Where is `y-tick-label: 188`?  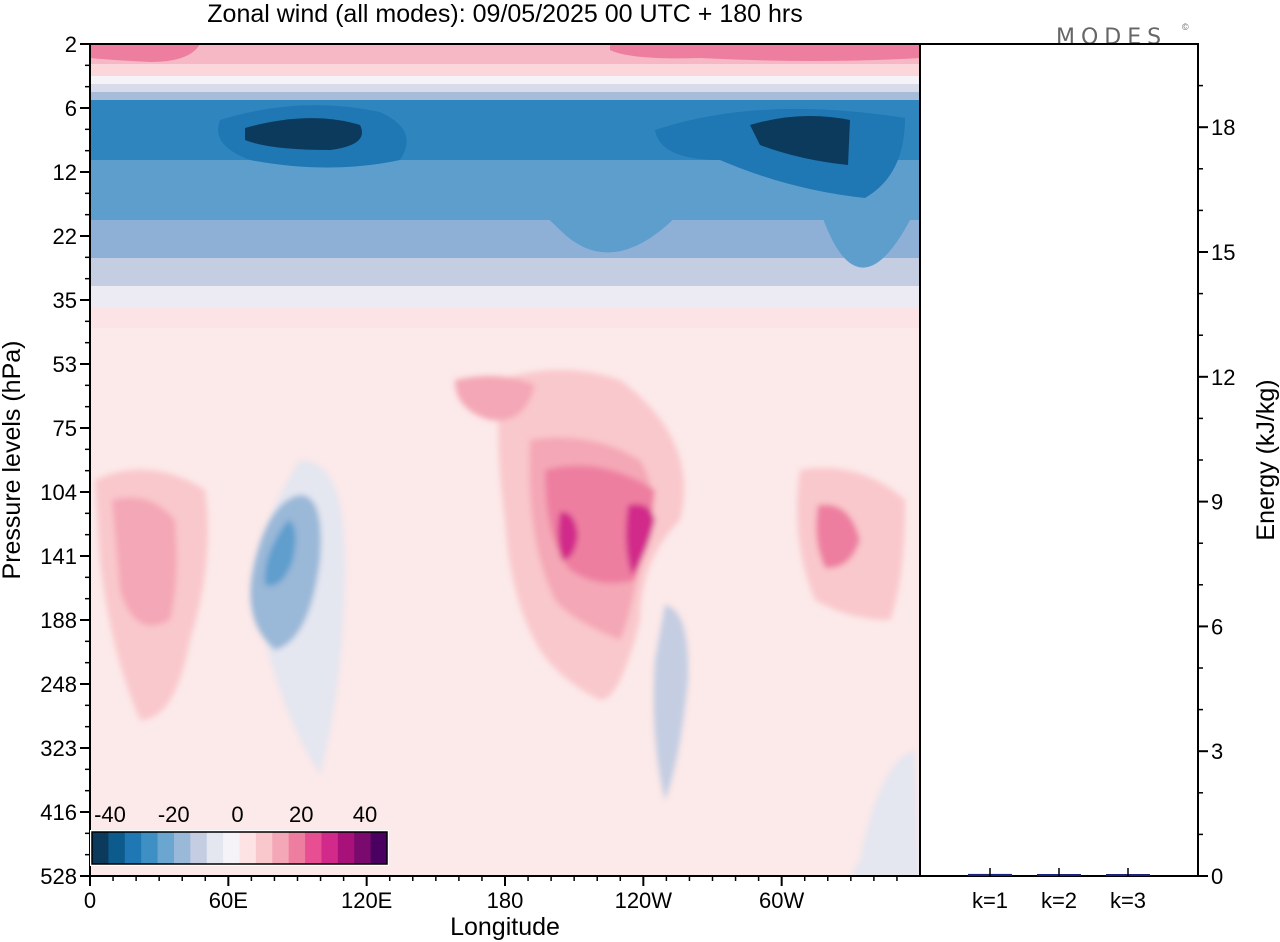 y-tick-label: 188 is located at coordinates (58, 620).